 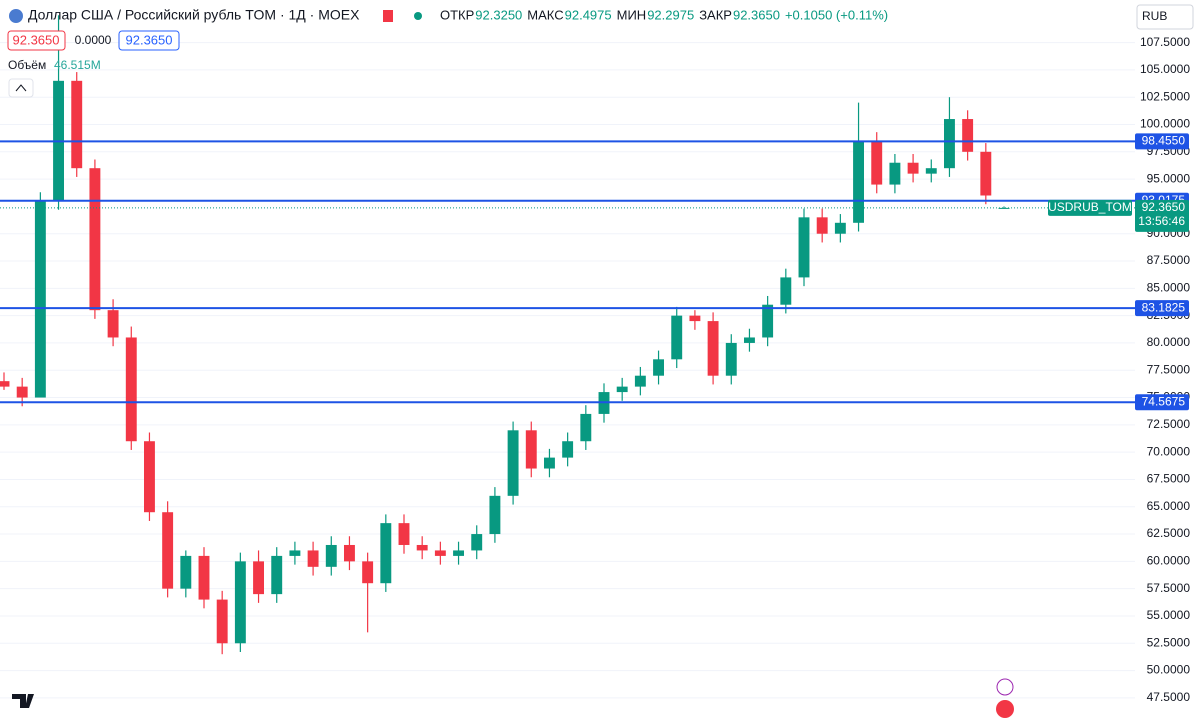 I want to click on last-price: 92.3650, so click(x=1164, y=207).